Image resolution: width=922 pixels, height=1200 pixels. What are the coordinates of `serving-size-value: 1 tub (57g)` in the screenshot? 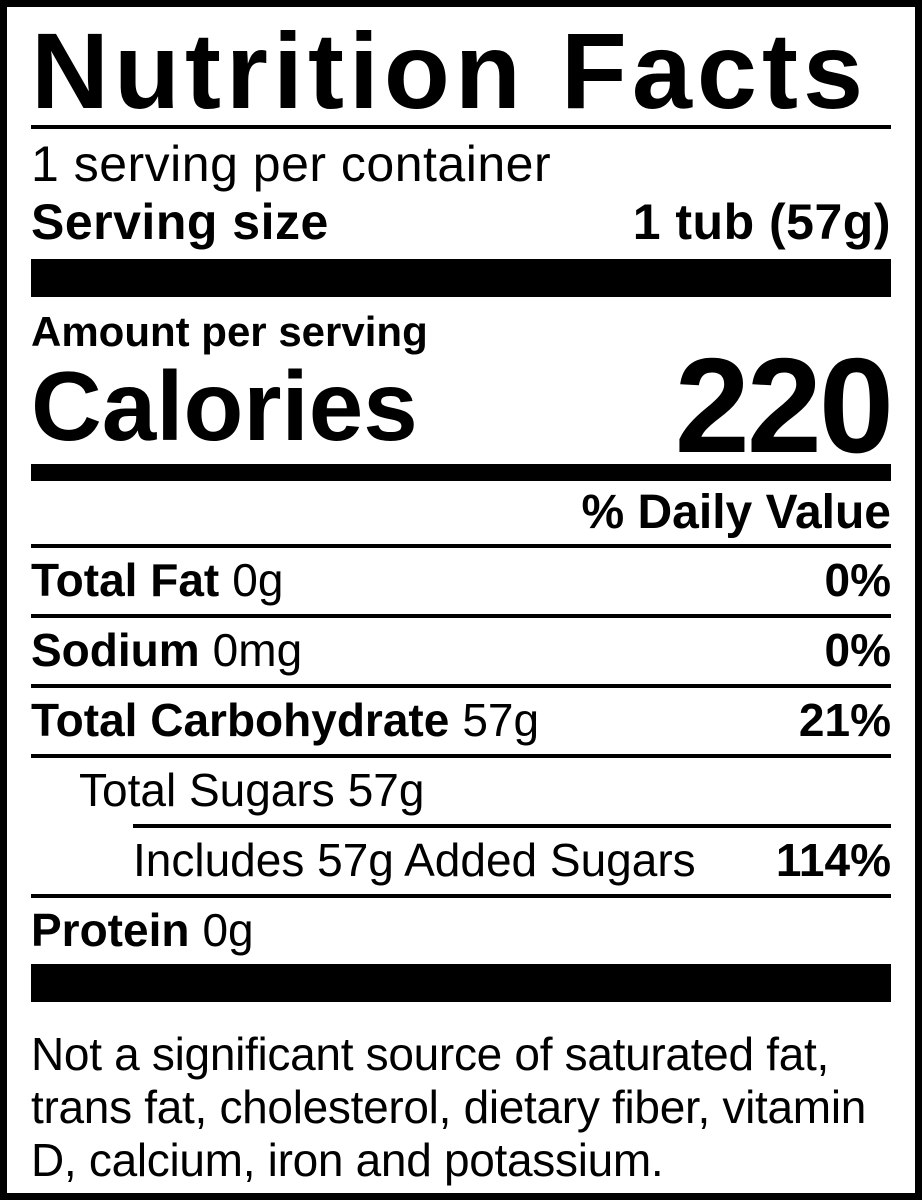 It's located at (761, 222).